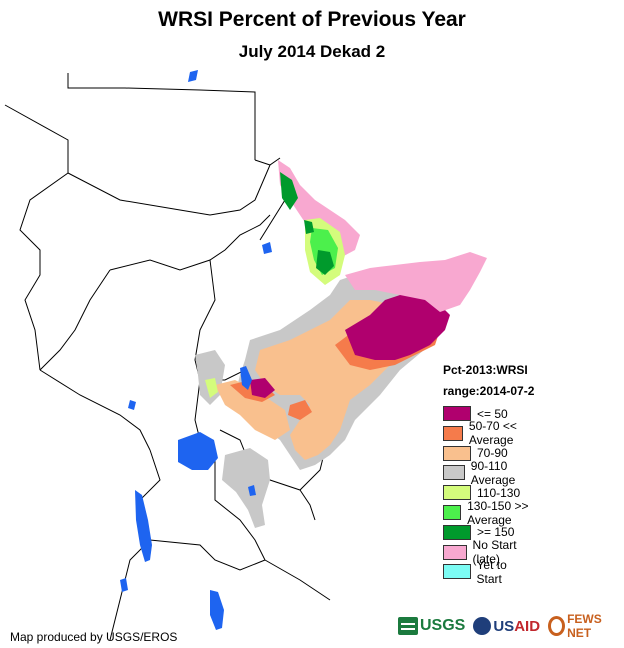 Image resolution: width=624 pixels, height=648 pixels. I want to click on legend-label: >= 150, so click(496, 532).